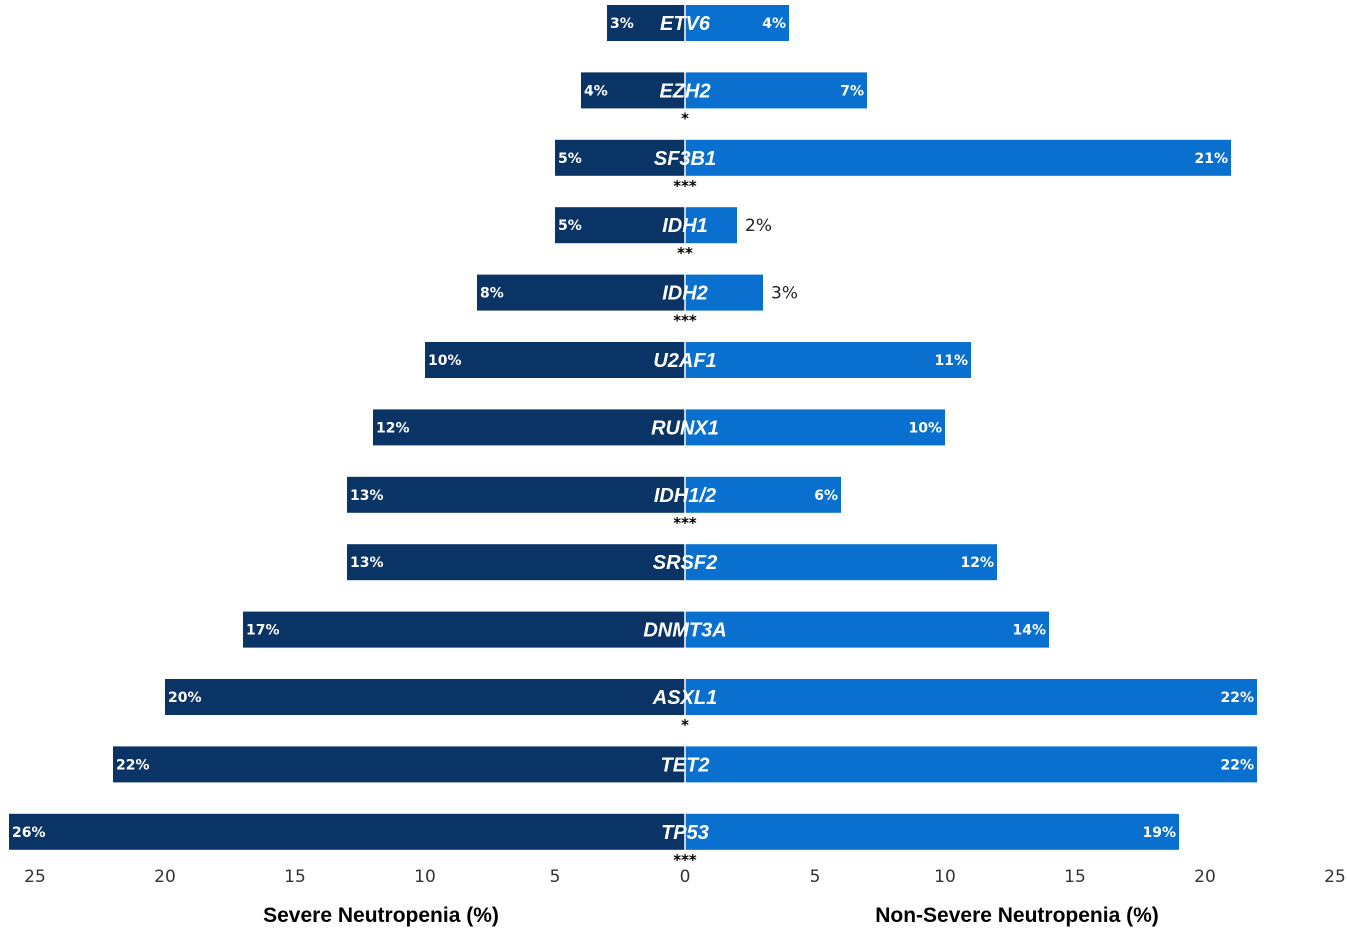  I want to click on tick-right-0: 0, so click(685, 877).